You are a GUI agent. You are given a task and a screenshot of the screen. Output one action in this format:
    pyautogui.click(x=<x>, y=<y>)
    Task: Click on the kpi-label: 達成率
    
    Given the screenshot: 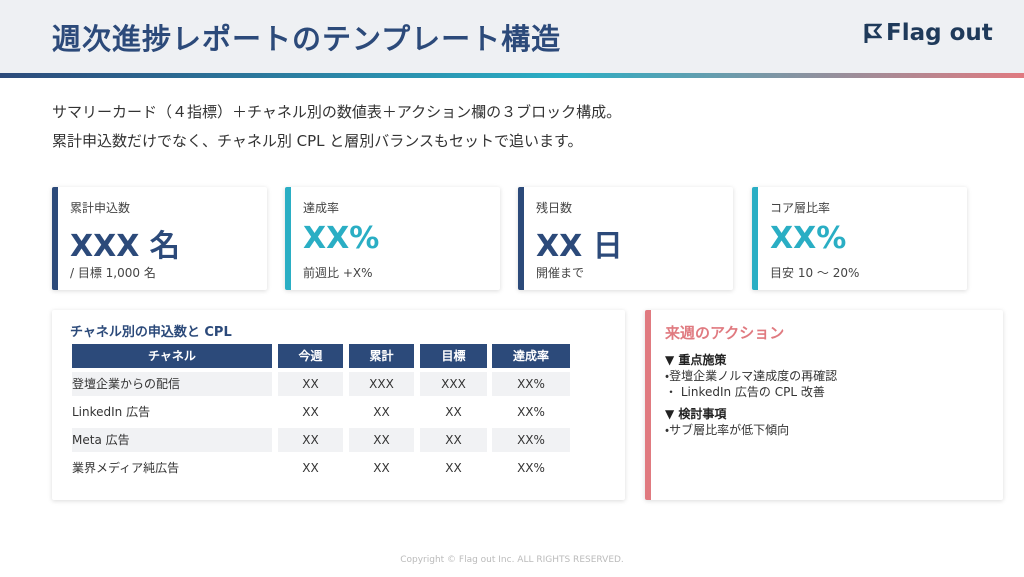 What is the action you would take?
    pyautogui.click(x=321, y=208)
    